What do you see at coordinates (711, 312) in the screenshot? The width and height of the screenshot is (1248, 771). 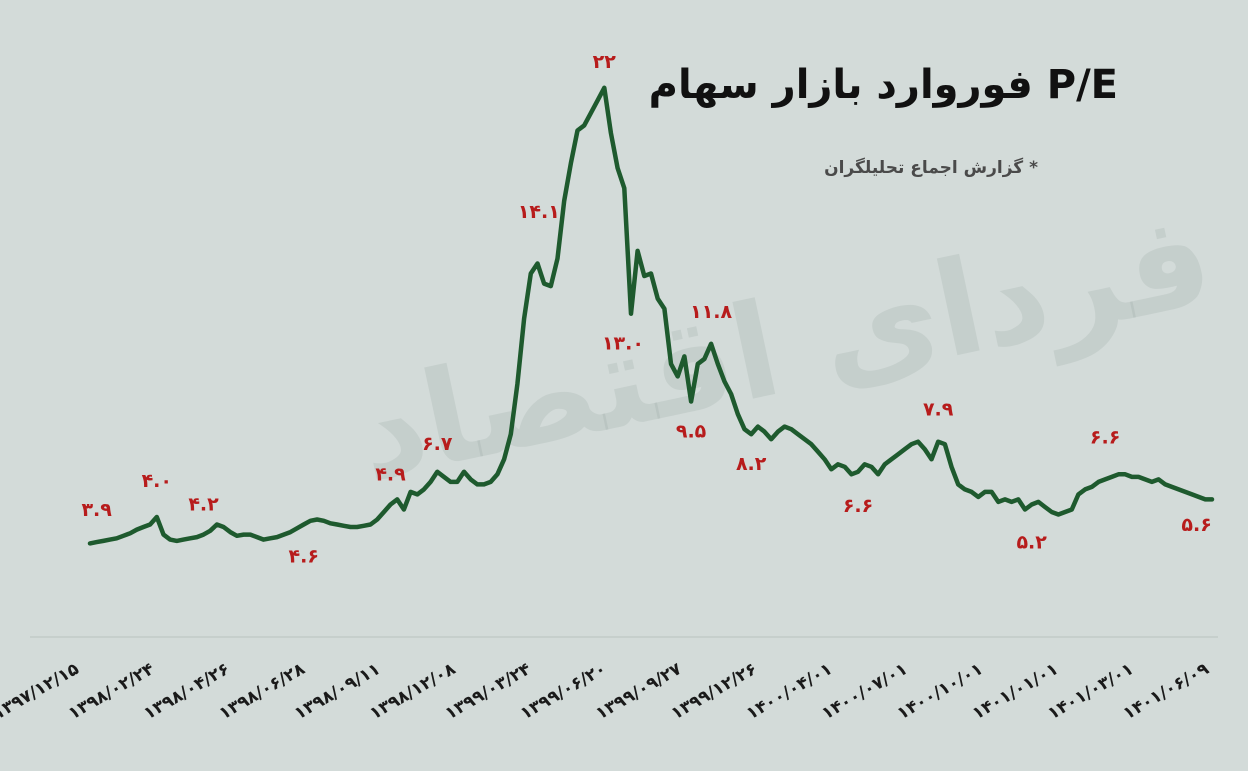 I see `data-label: ۱۱.۸` at bounding box center [711, 312].